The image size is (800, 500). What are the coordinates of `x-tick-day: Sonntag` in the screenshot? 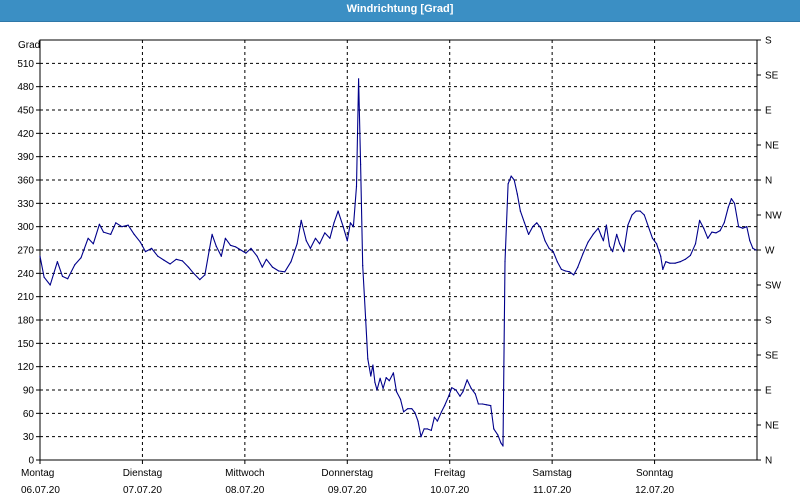 It's located at (654, 473).